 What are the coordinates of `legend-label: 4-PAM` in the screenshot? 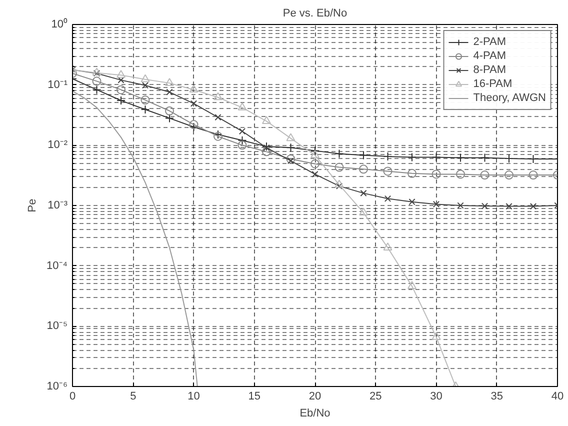 It's located at (489, 56).